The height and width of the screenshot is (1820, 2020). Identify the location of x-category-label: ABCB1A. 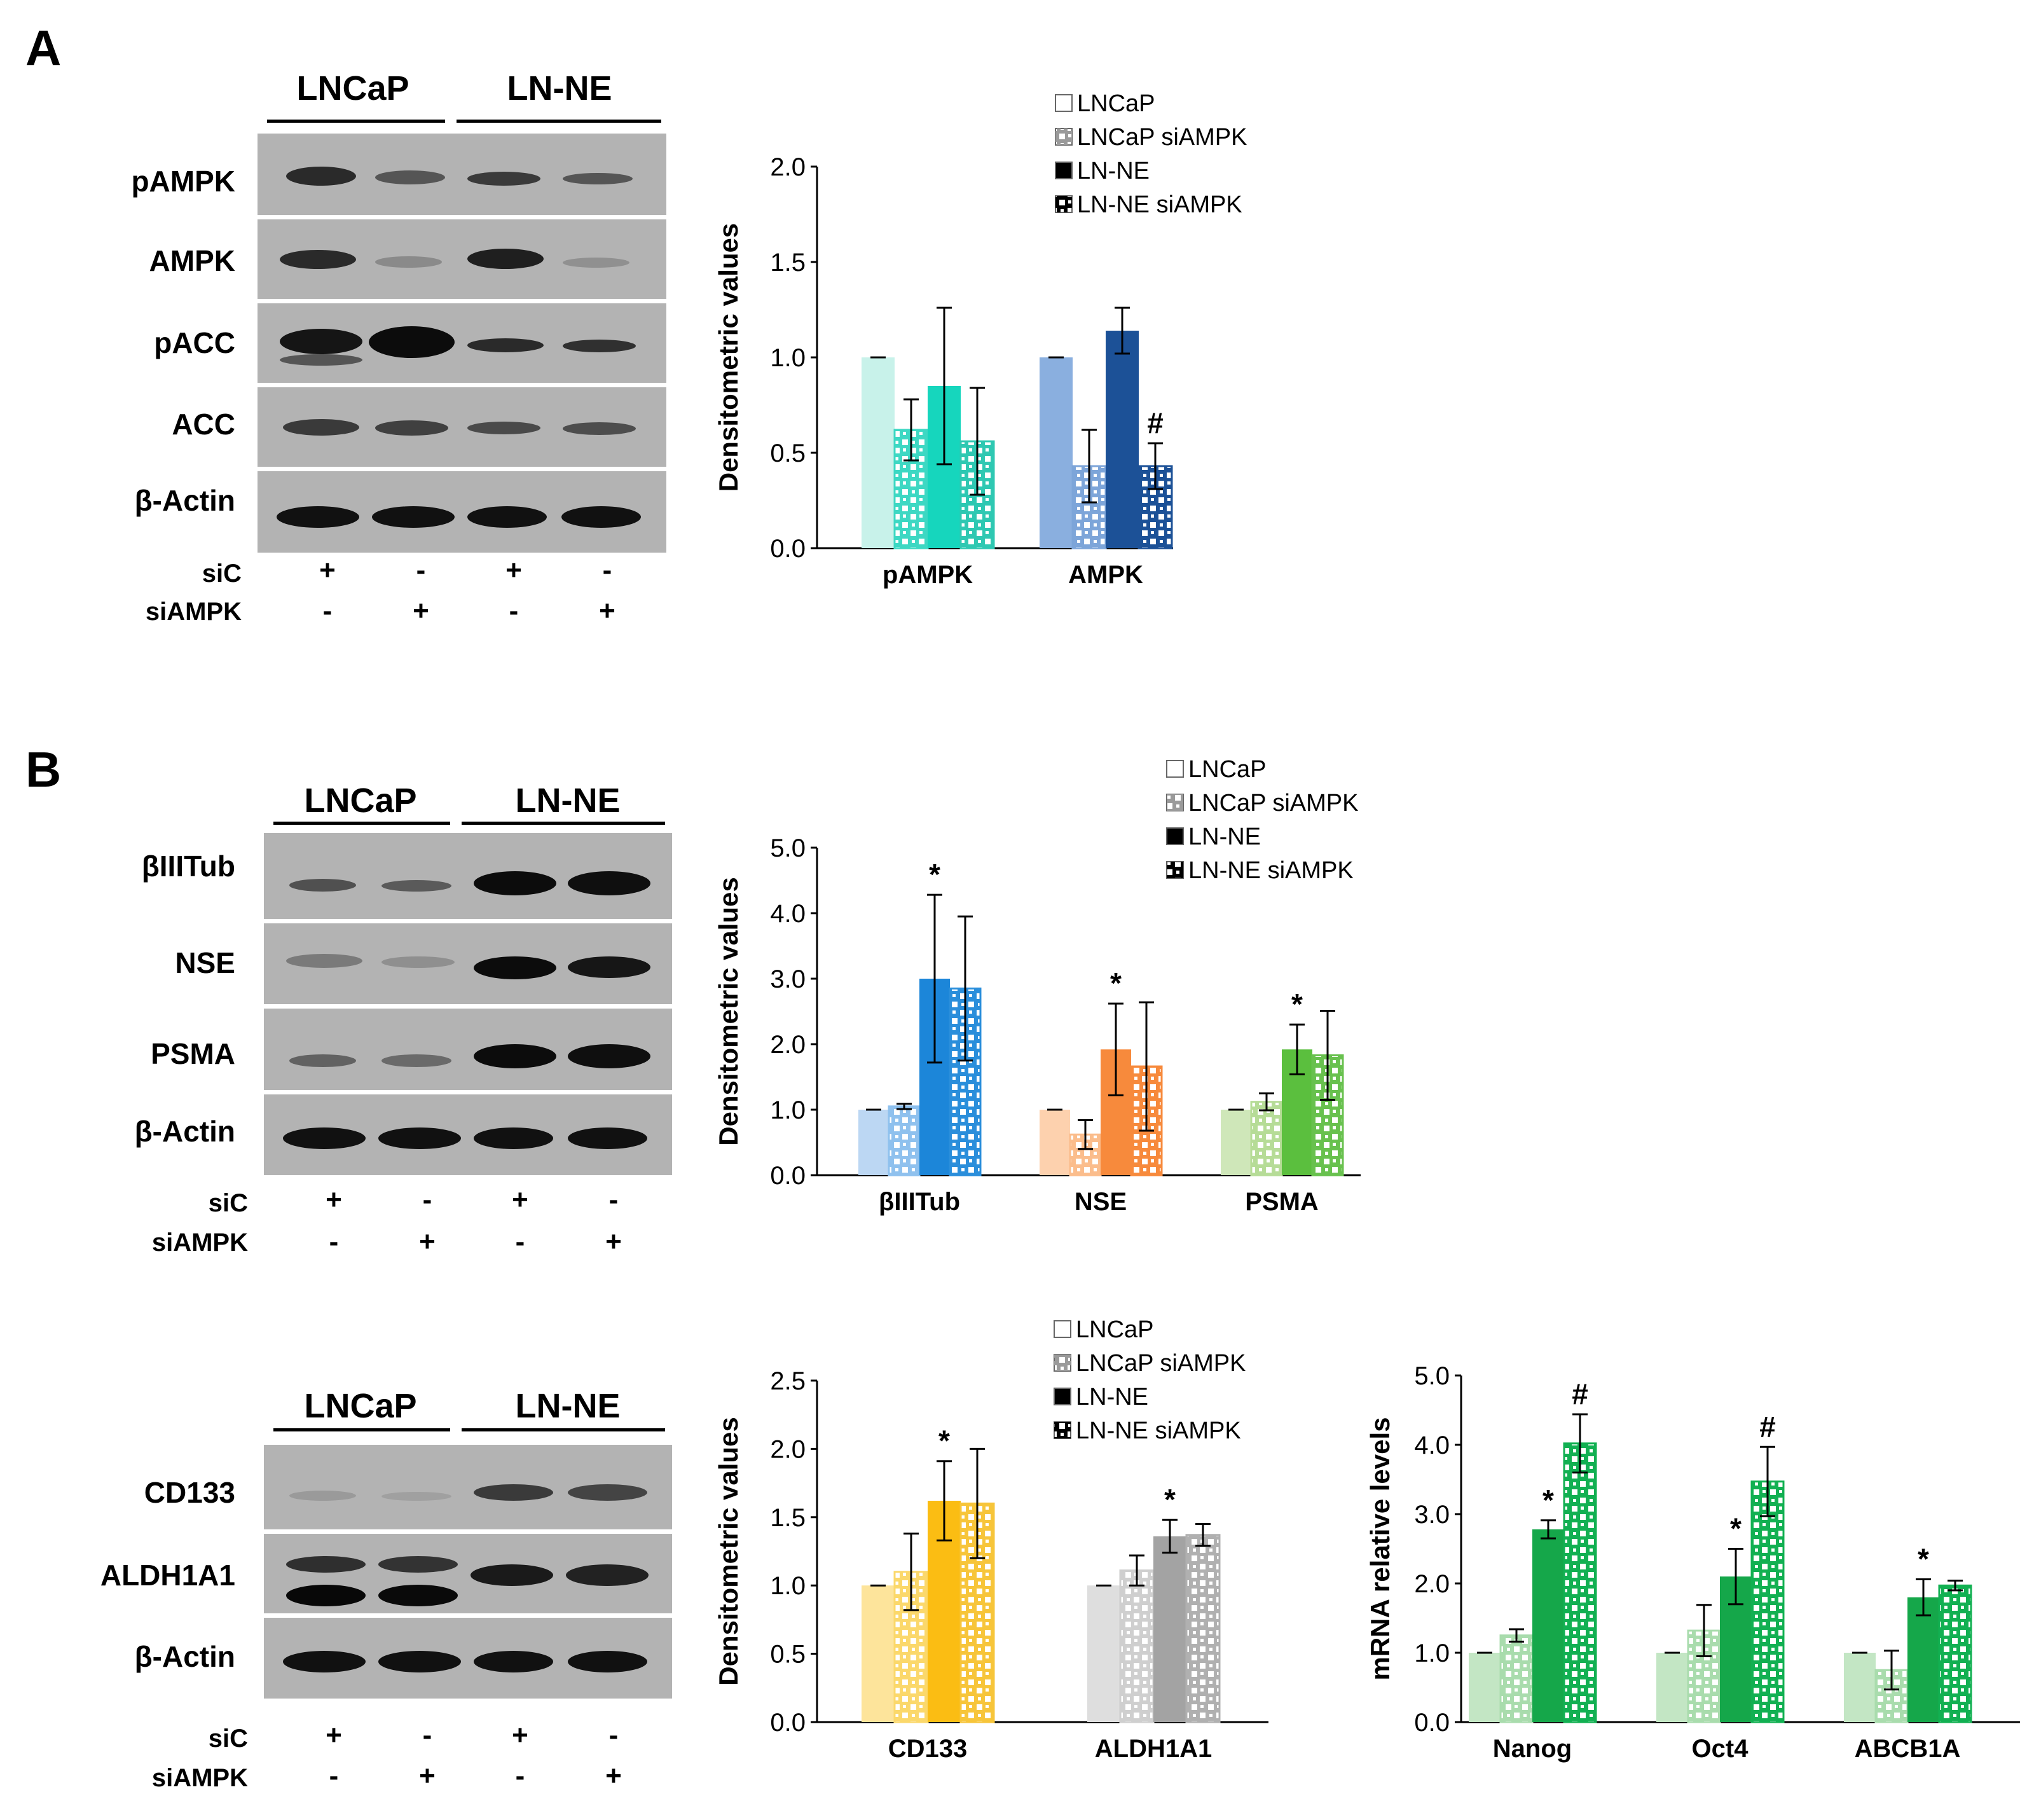
(1908, 1749).